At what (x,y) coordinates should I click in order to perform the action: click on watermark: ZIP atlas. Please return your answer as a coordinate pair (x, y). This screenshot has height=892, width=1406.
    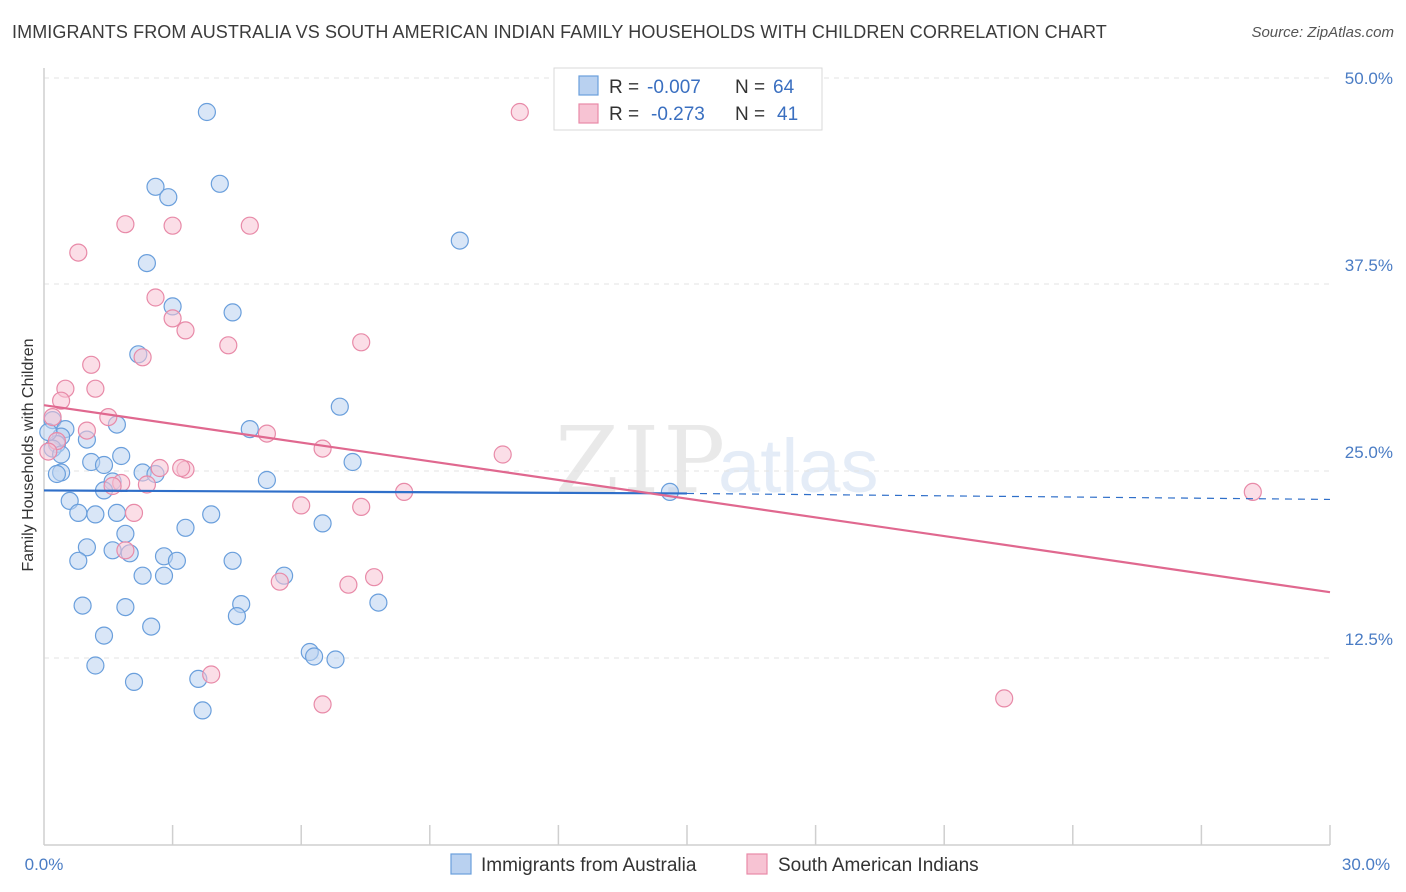
    Looking at the image, I should click on (717, 460).